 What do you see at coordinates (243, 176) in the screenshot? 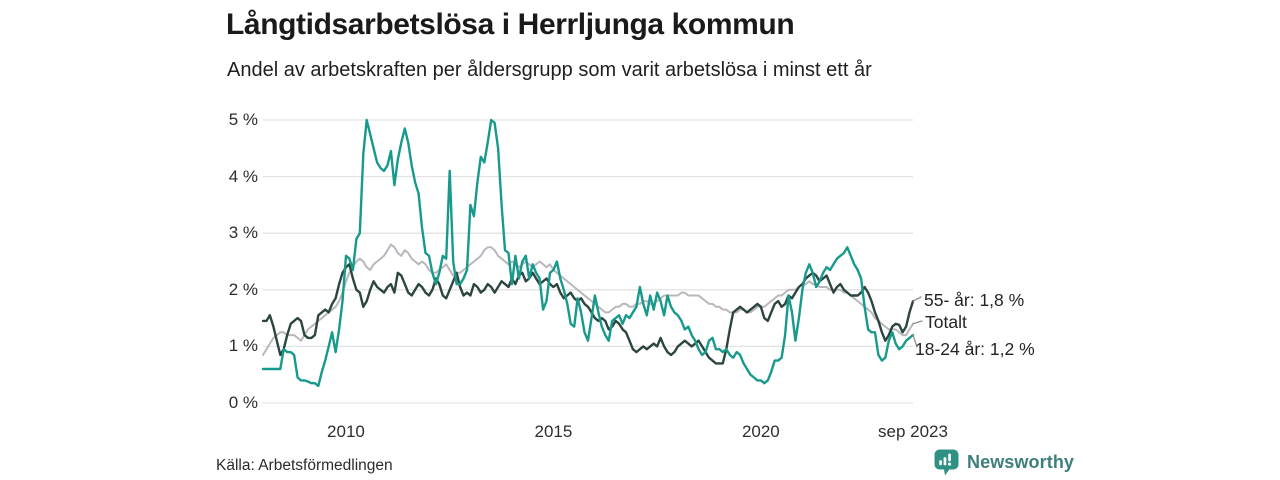
I see `y-axis-tick-label: 4 %` at bounding box center [243, 176].